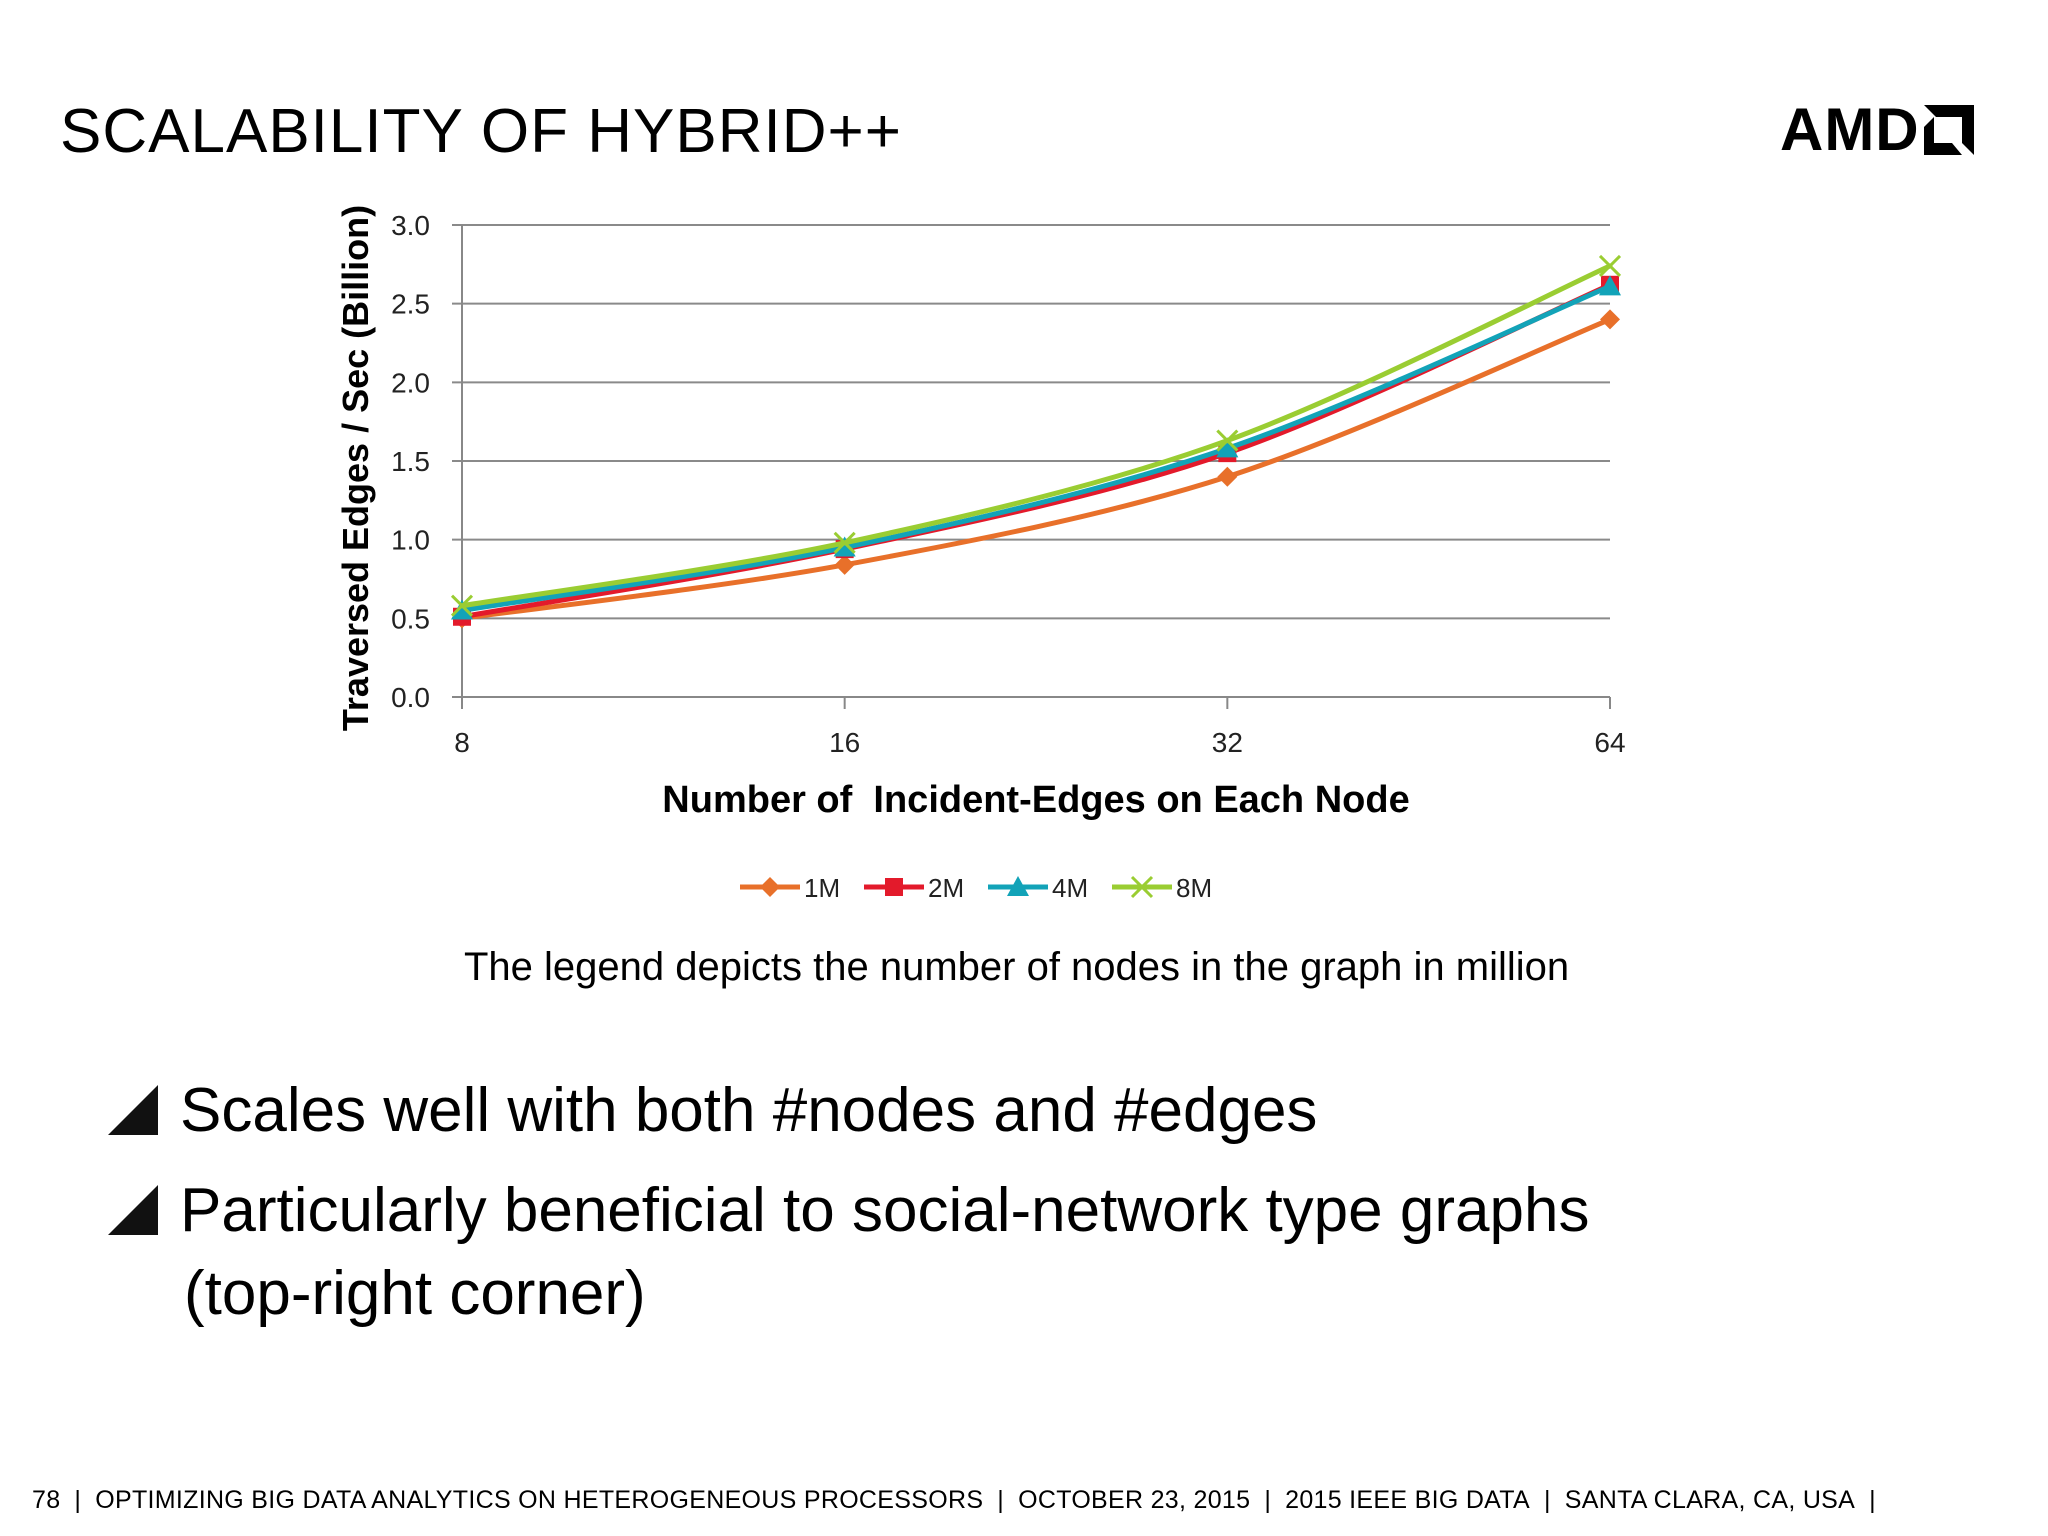 This screenshot has height=1536, width=2048. I want to click on legend-label: 8M, so click(1194, 888).